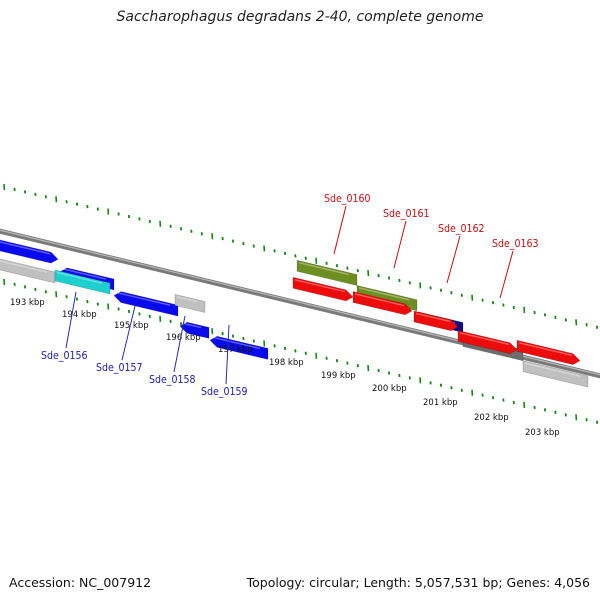 This screenshot has height=600, width=600. What do you see at coordinates (131, 326) in the screenshot?
I see `kbp-label-195: 195 kbp` at bounding box center [131, 326].